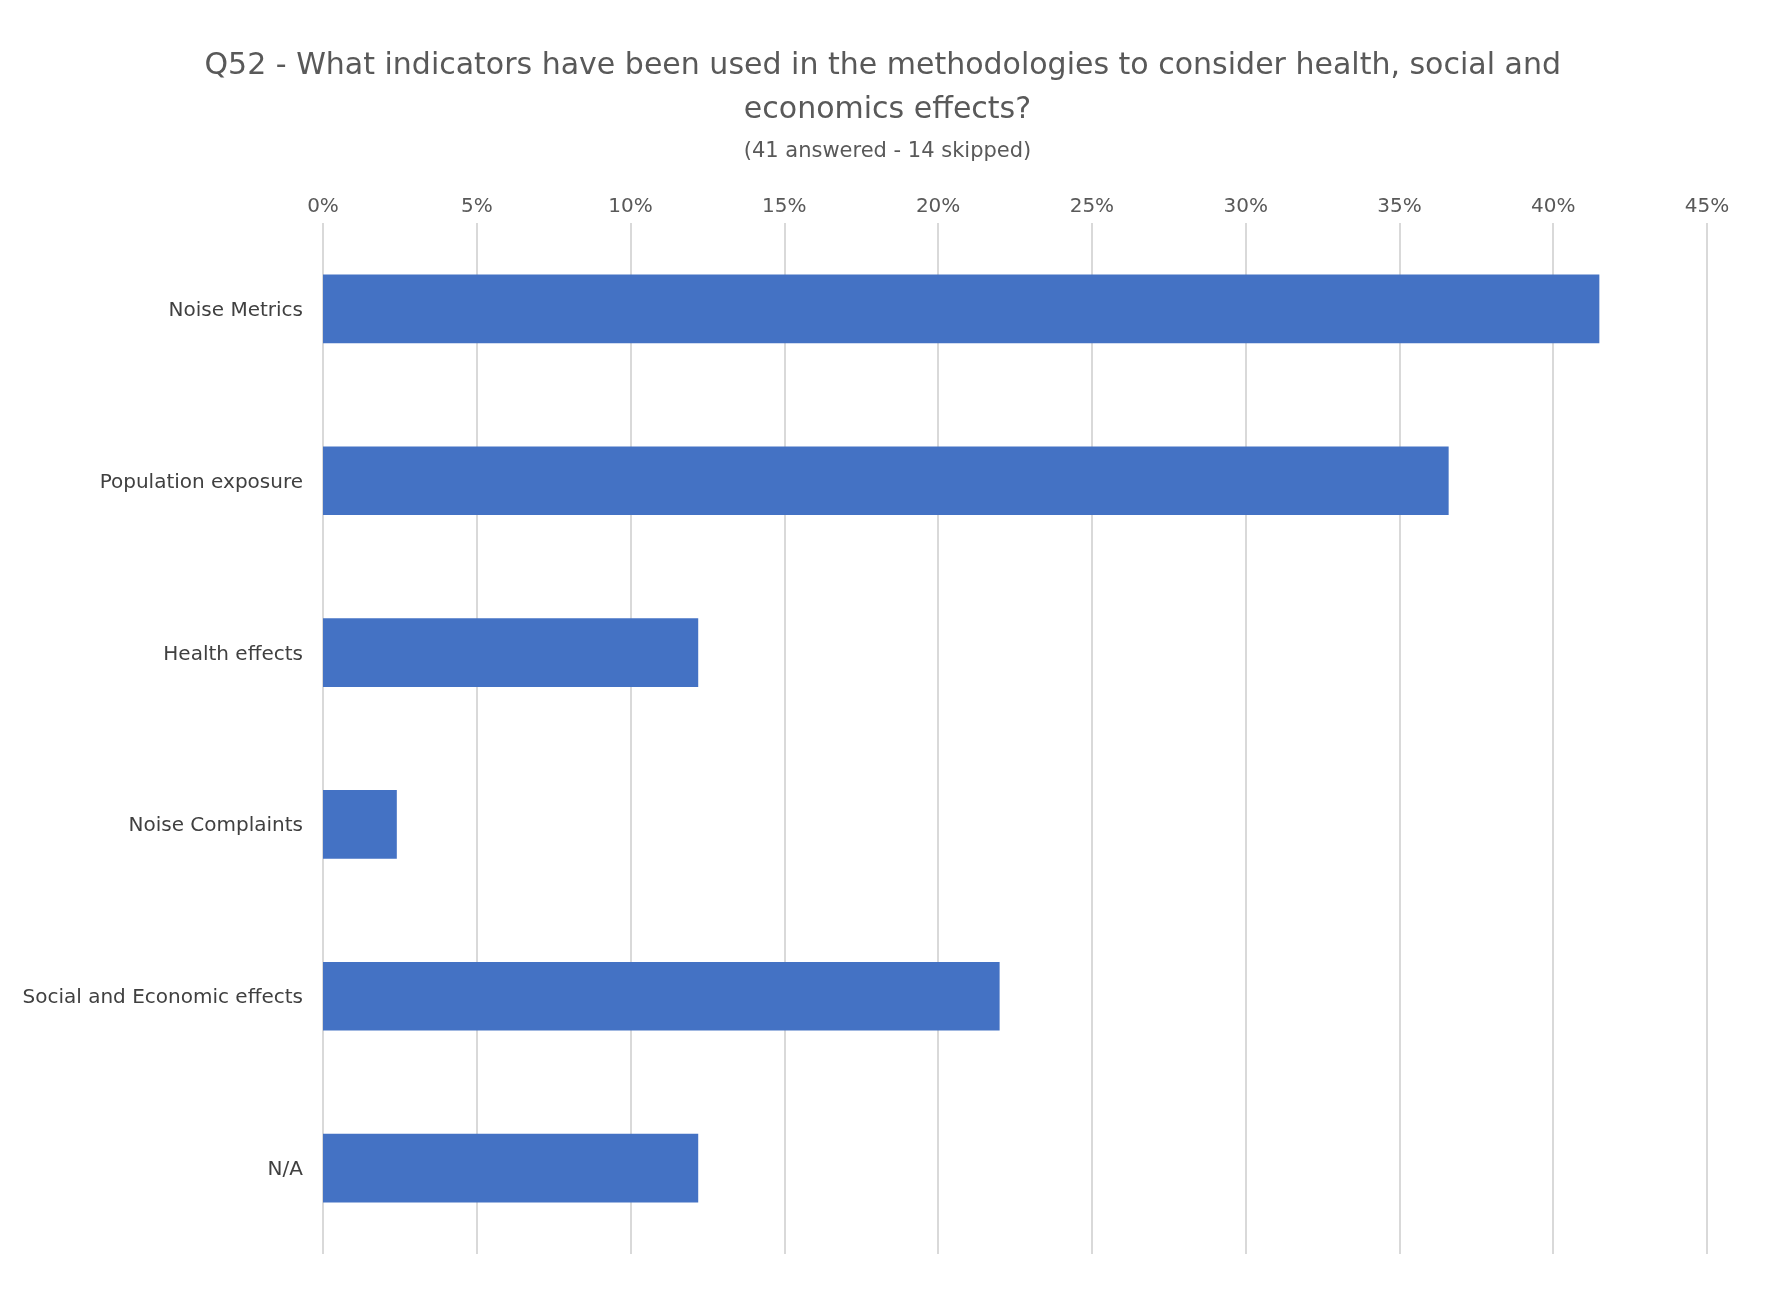  I want to click on y-tick-label: N/A, so click(285, 1168).